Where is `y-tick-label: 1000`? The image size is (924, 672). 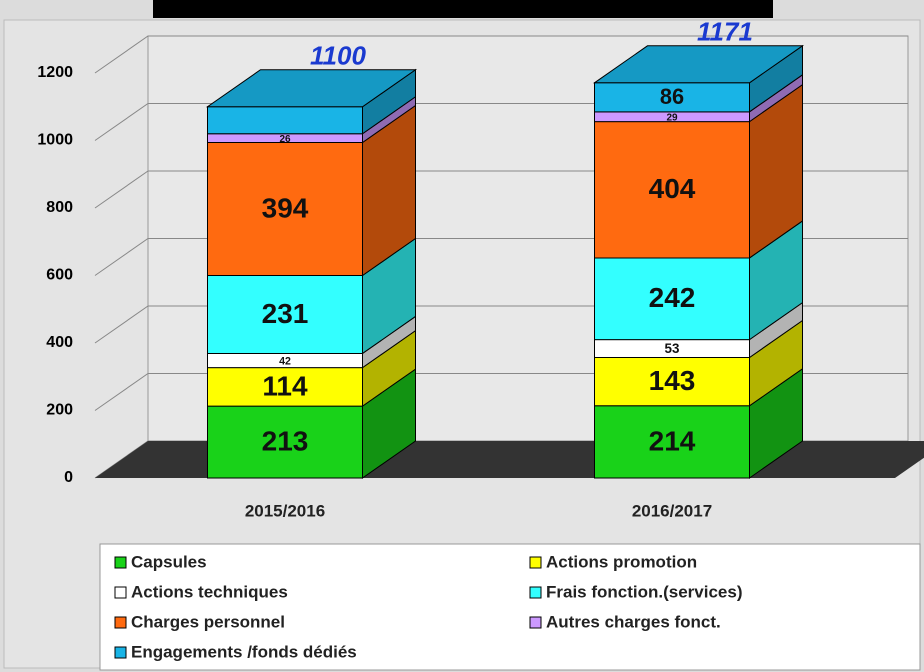
y-tick-label: 1000 is located at coordinates (55, 140).